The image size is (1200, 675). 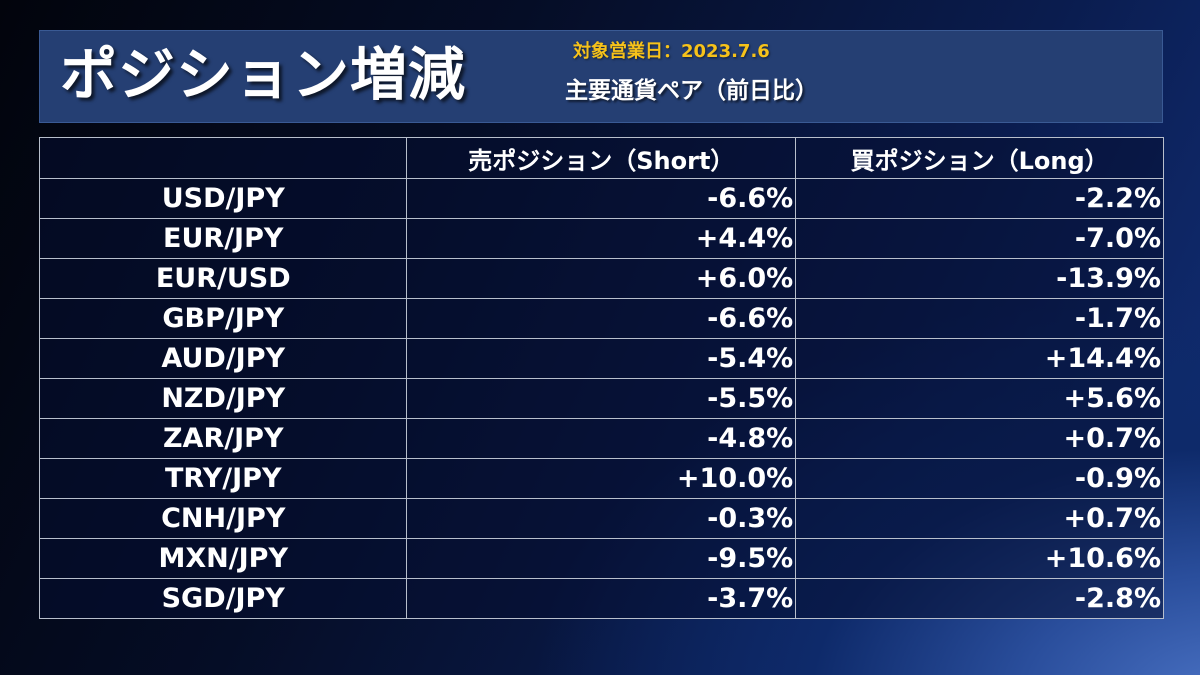 What do you see at coordinates (979, 598) in the screenshot?
I see `long-change: -2.8%` at bounding box center [979, 598].